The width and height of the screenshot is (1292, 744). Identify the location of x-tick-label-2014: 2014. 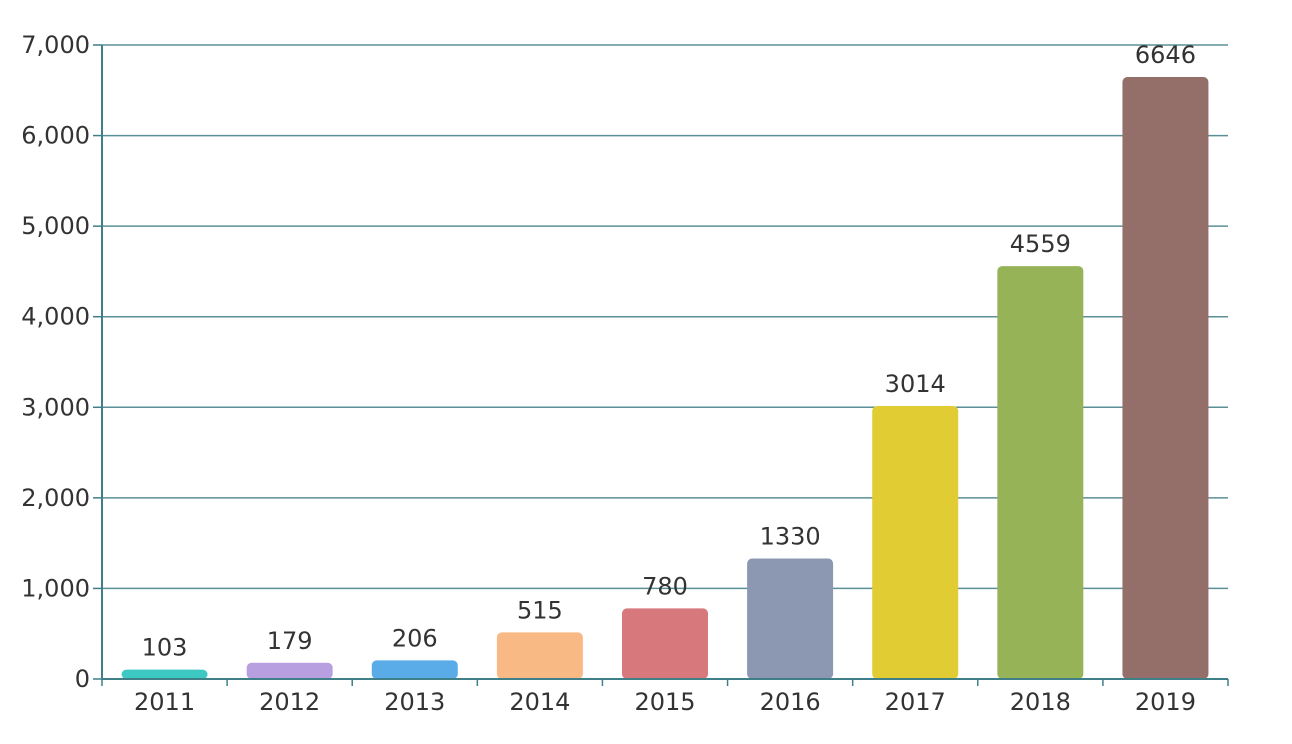
(539, 702).